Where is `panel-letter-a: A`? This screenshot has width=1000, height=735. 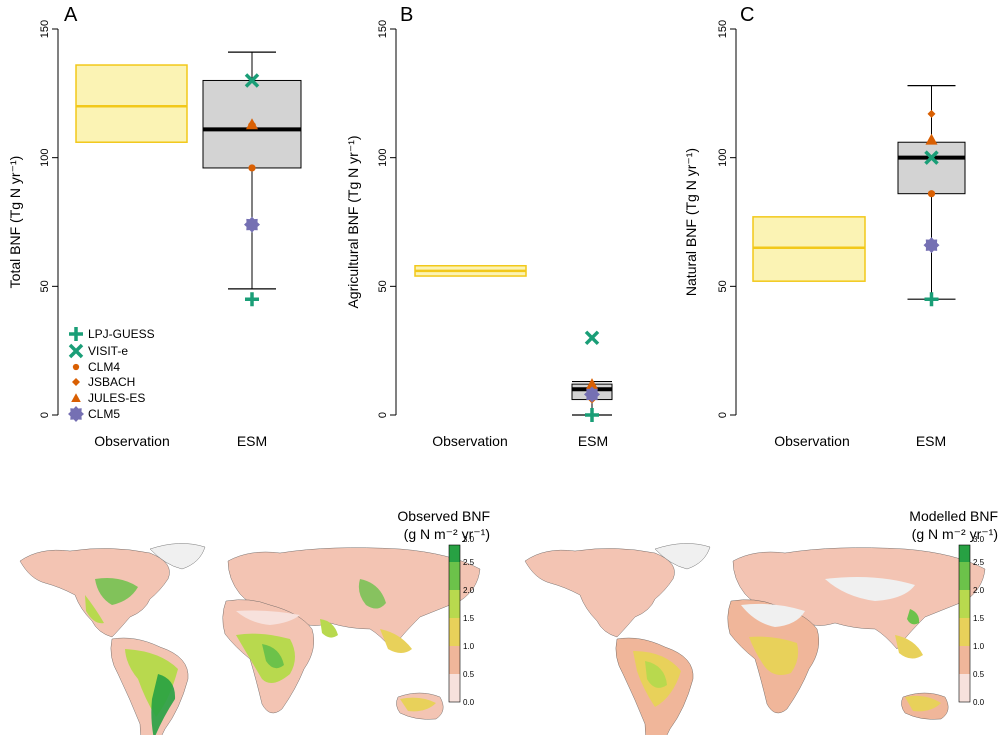
panel-letter-a: A is located at coordinates (71, 15).